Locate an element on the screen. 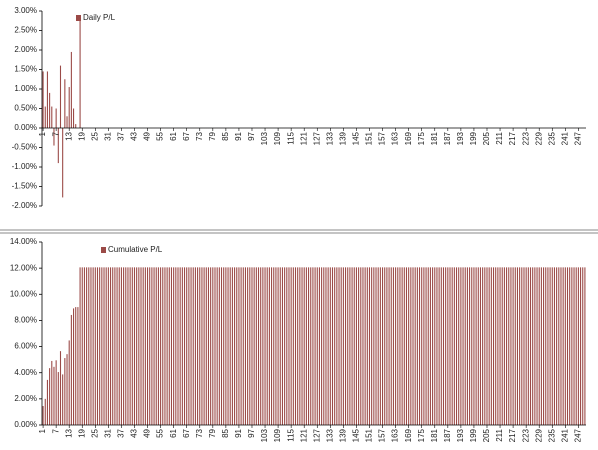 Image resolution: width=598 pixels, height=450 pixels. y-tick-label: 2.00% is located at coordinates (25, 398).